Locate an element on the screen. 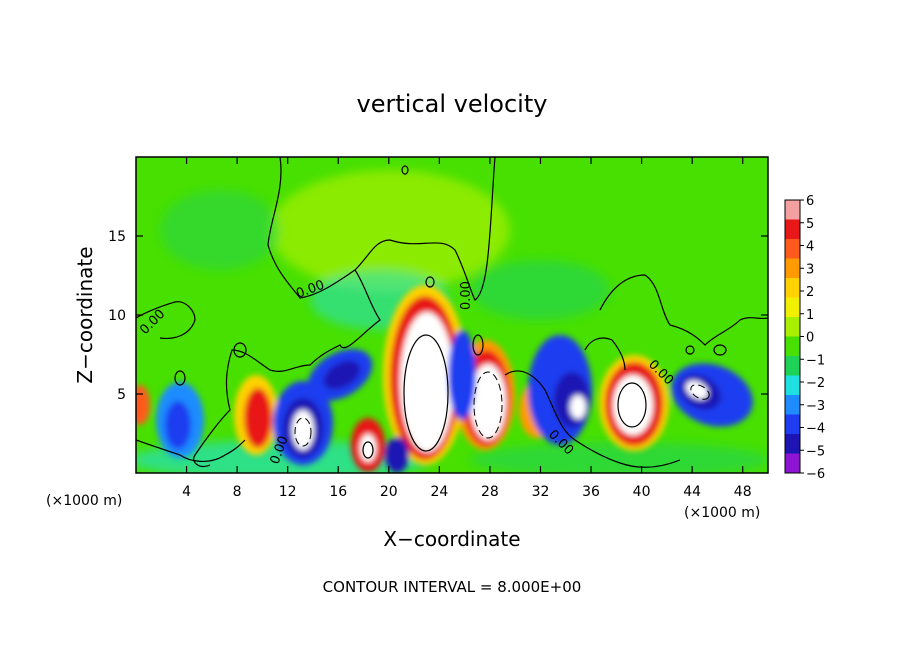 The width and height of the screenshot is (904, 654). colorbar-tick-label: −3 is located at coordinates (815, 406).